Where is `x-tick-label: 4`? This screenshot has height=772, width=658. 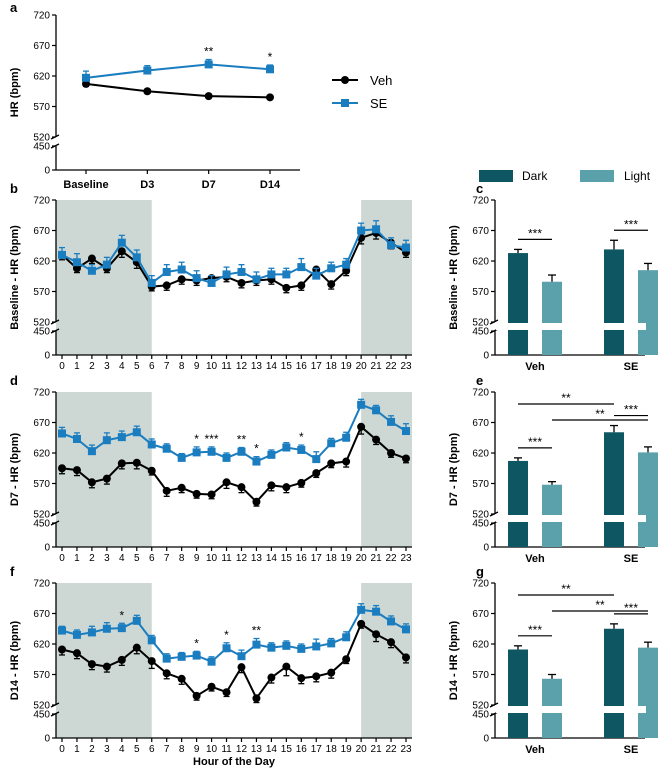
x-tick-label: 4 is located at coordinates (122, 749).